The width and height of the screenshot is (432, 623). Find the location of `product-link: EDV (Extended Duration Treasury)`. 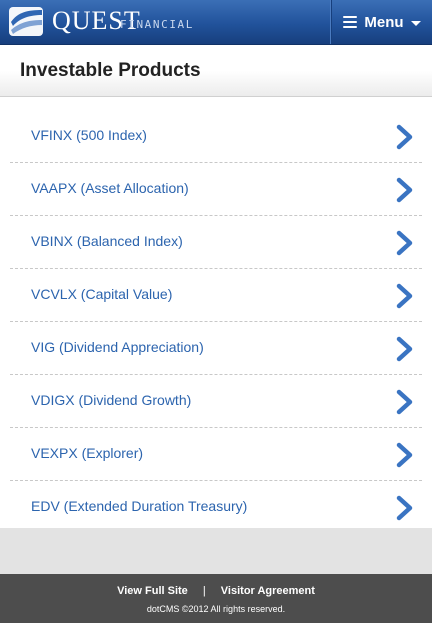

product-link: EDV (Extended Duration Treasury) is located at coordinates (139, 506).